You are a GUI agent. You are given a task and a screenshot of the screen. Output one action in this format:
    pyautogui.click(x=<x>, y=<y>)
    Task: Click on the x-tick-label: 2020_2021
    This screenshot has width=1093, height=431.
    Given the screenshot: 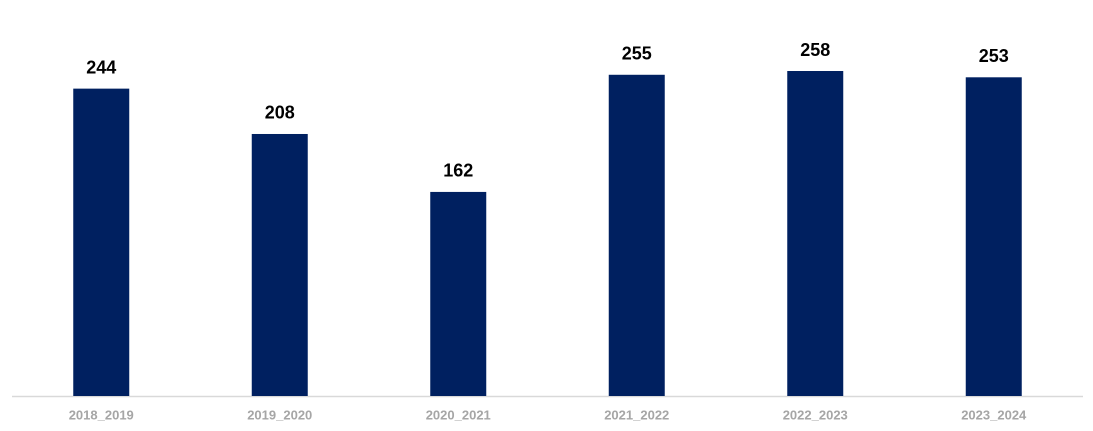 What is the action you would take?
    pyautogui.click(x=458, y=414)
    